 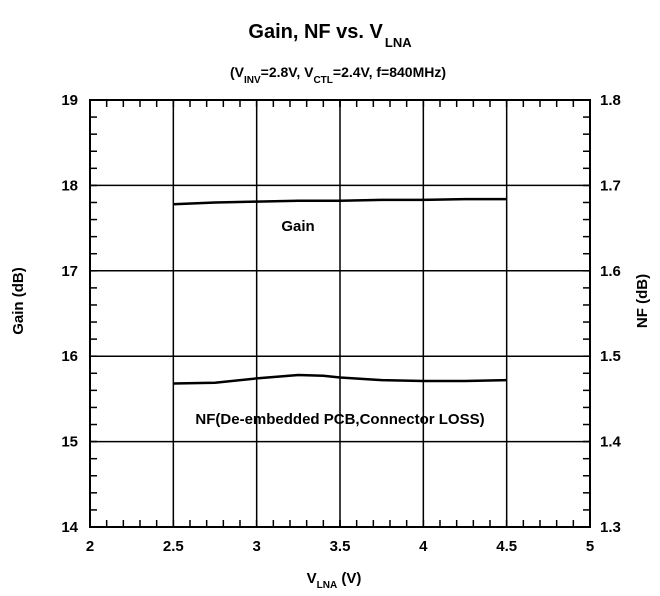 I want to click on left-y-tick-label: 17, so click(x=69, y=271).